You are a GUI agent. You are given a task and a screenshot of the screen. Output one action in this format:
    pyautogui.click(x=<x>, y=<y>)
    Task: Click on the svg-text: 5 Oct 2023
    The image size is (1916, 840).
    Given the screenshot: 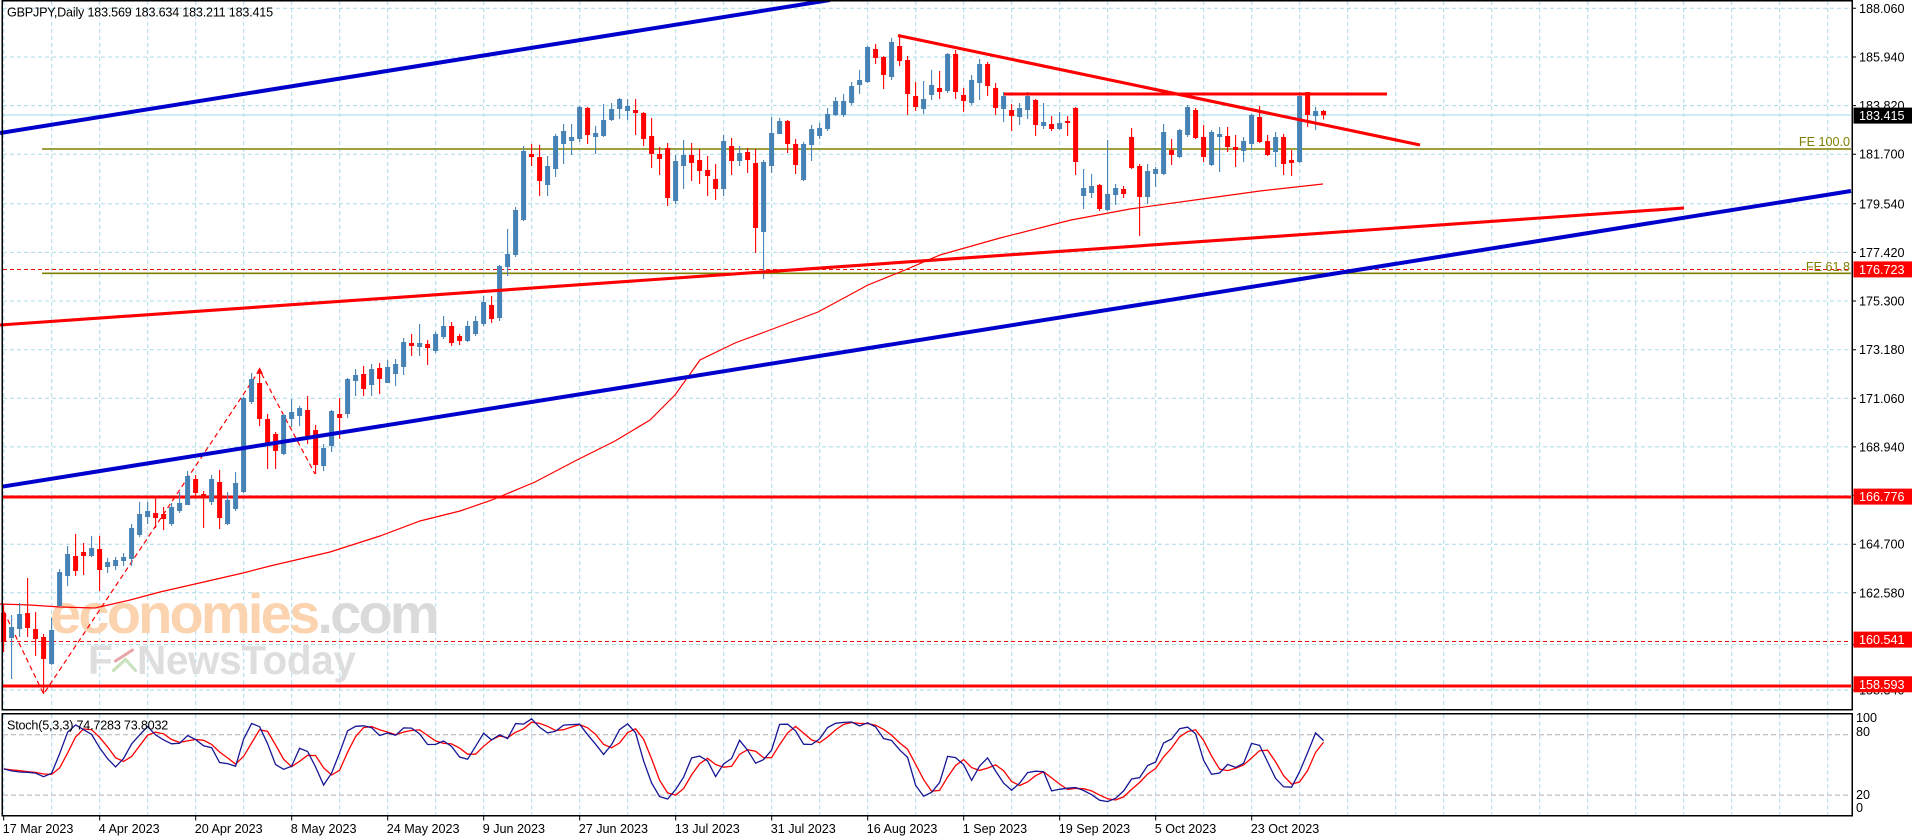 What is the action you would take?
    pyautogui.click(x=1186, y=829)
    